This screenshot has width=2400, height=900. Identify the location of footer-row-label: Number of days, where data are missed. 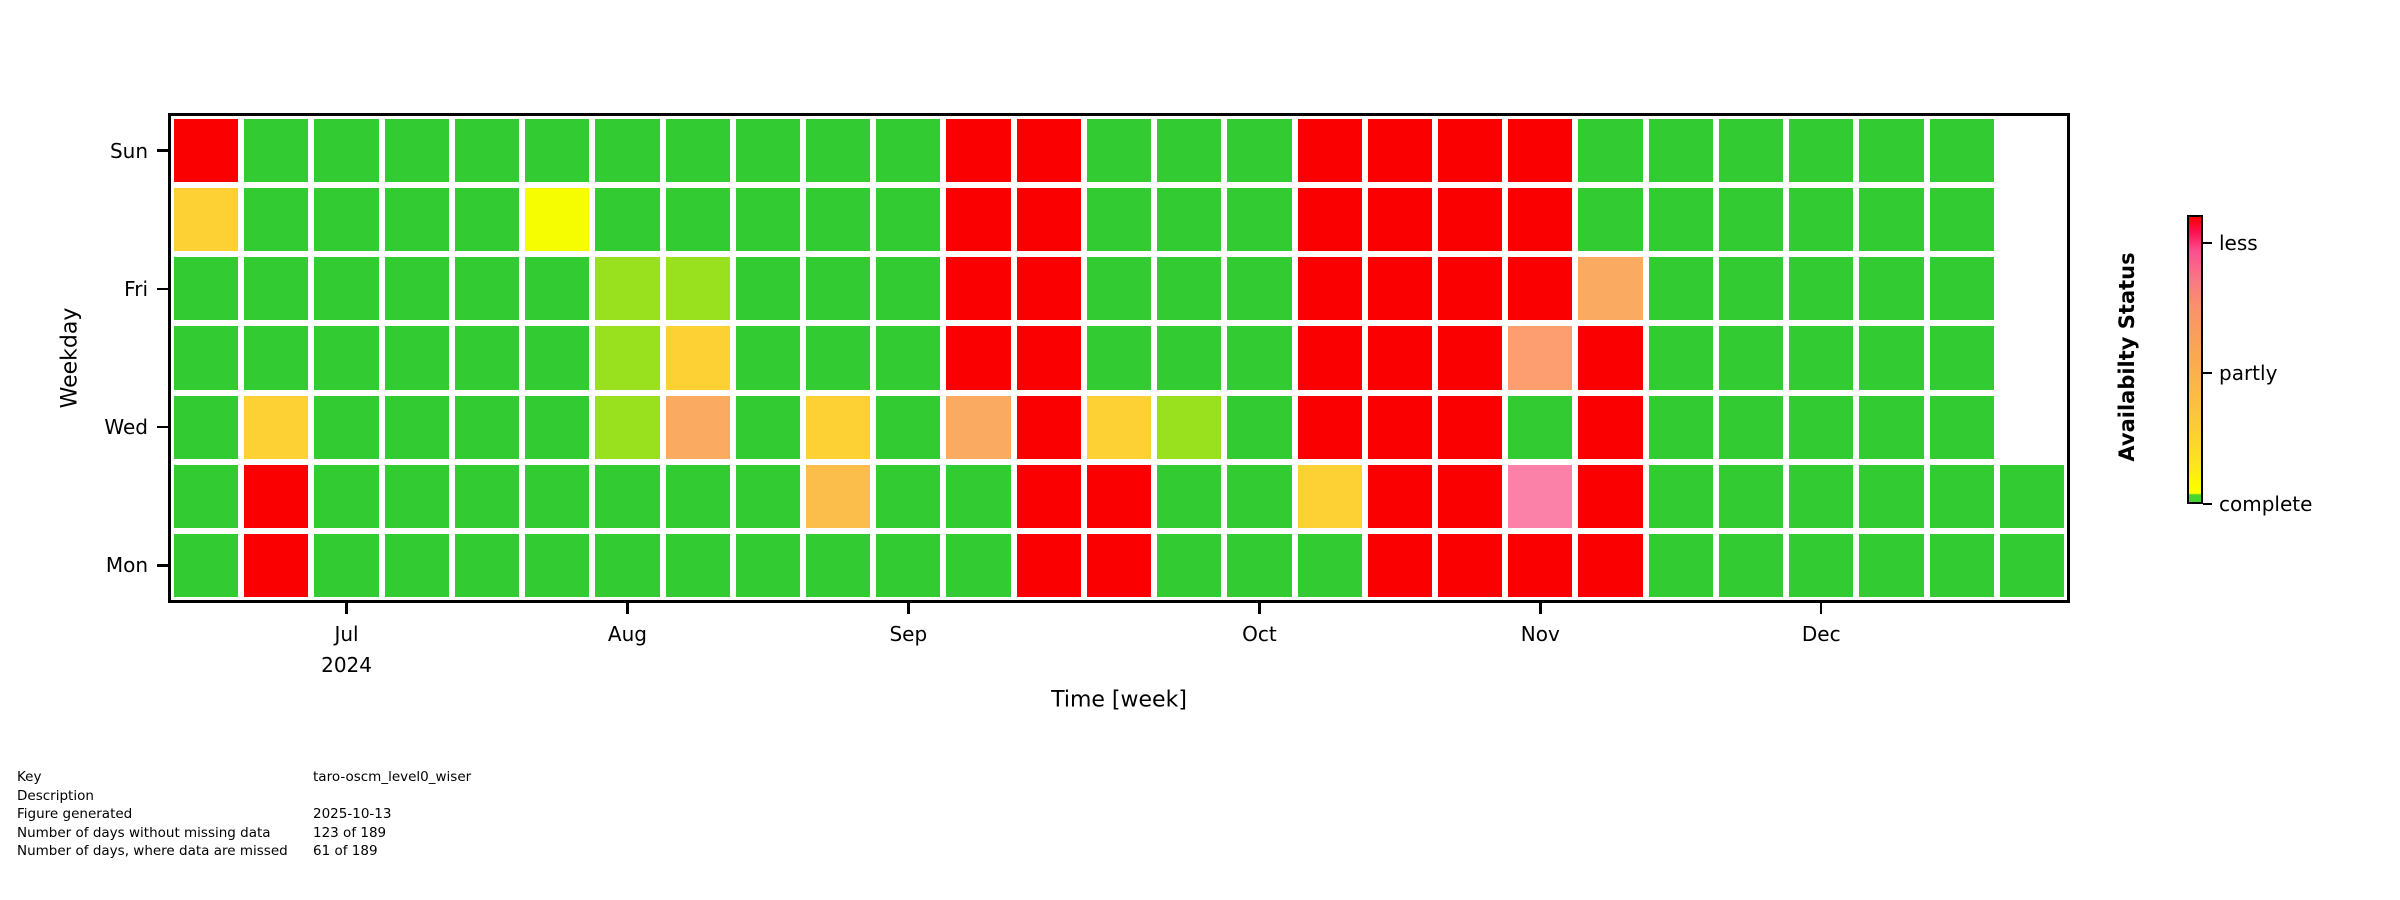
(152, 851).